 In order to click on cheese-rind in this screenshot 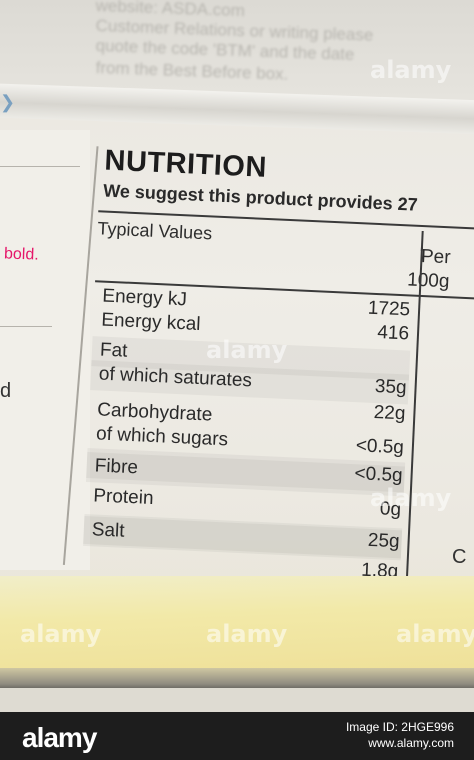, I will do `click(237, 678)`.